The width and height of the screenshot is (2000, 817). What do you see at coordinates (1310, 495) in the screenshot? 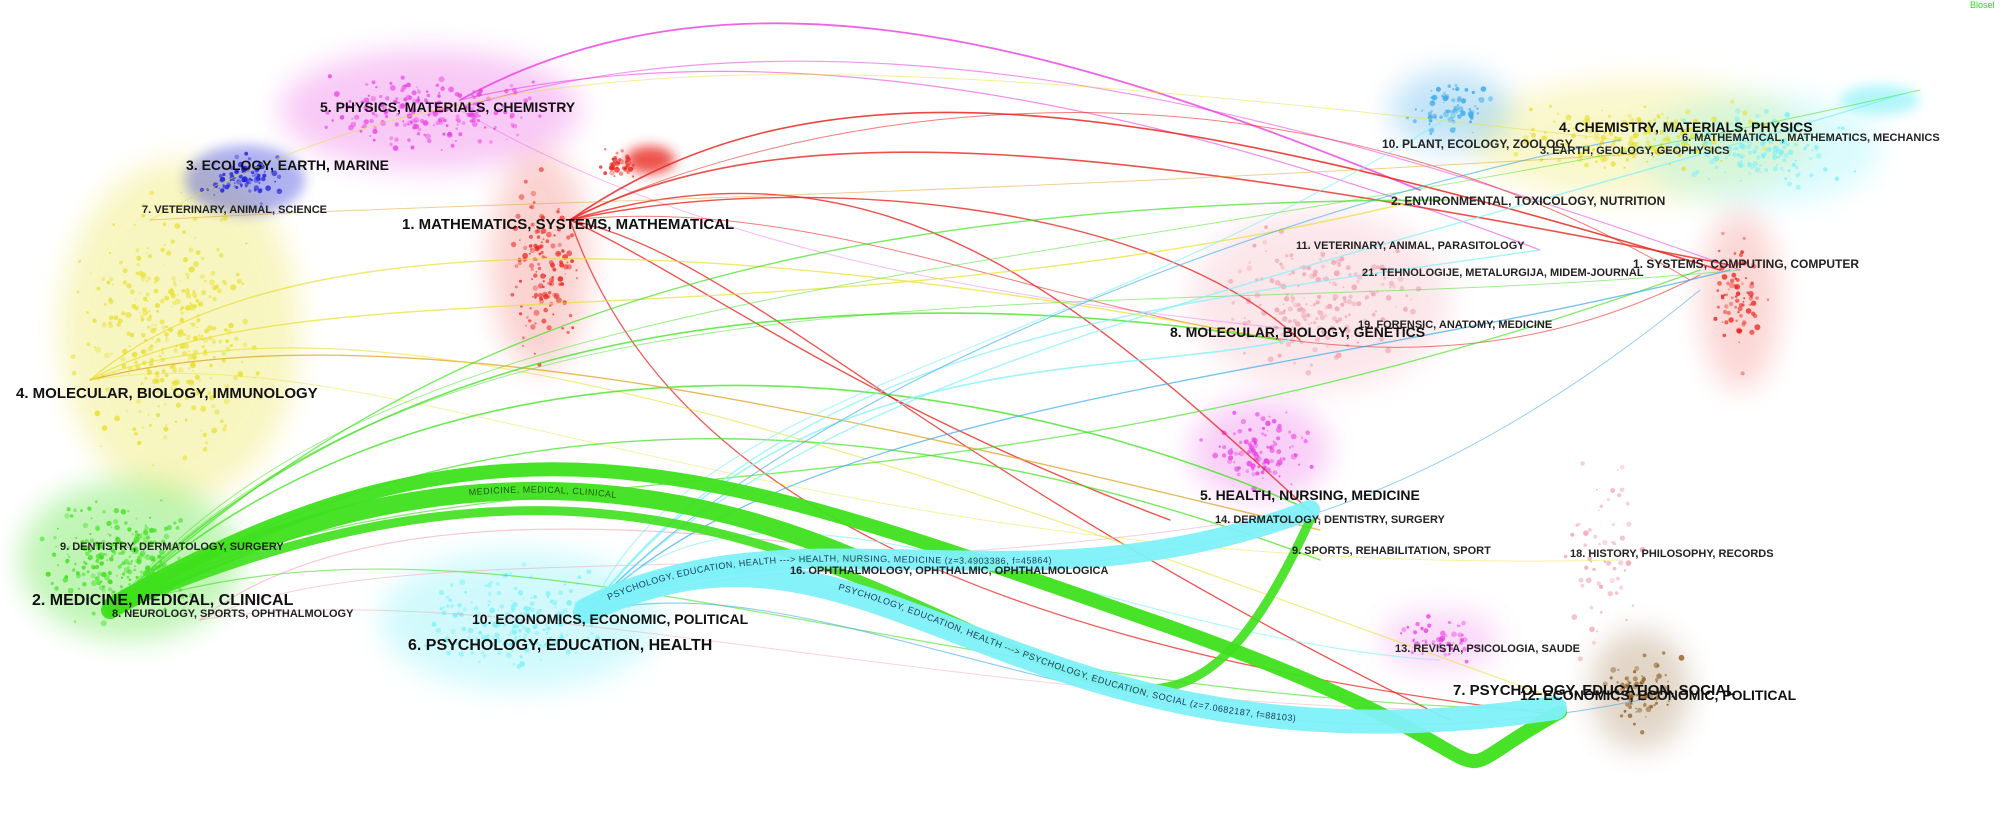
I see `cited-label-5: 5. HEALTH, NURSING, MEDICINE` at bounding box center [1310, 495].